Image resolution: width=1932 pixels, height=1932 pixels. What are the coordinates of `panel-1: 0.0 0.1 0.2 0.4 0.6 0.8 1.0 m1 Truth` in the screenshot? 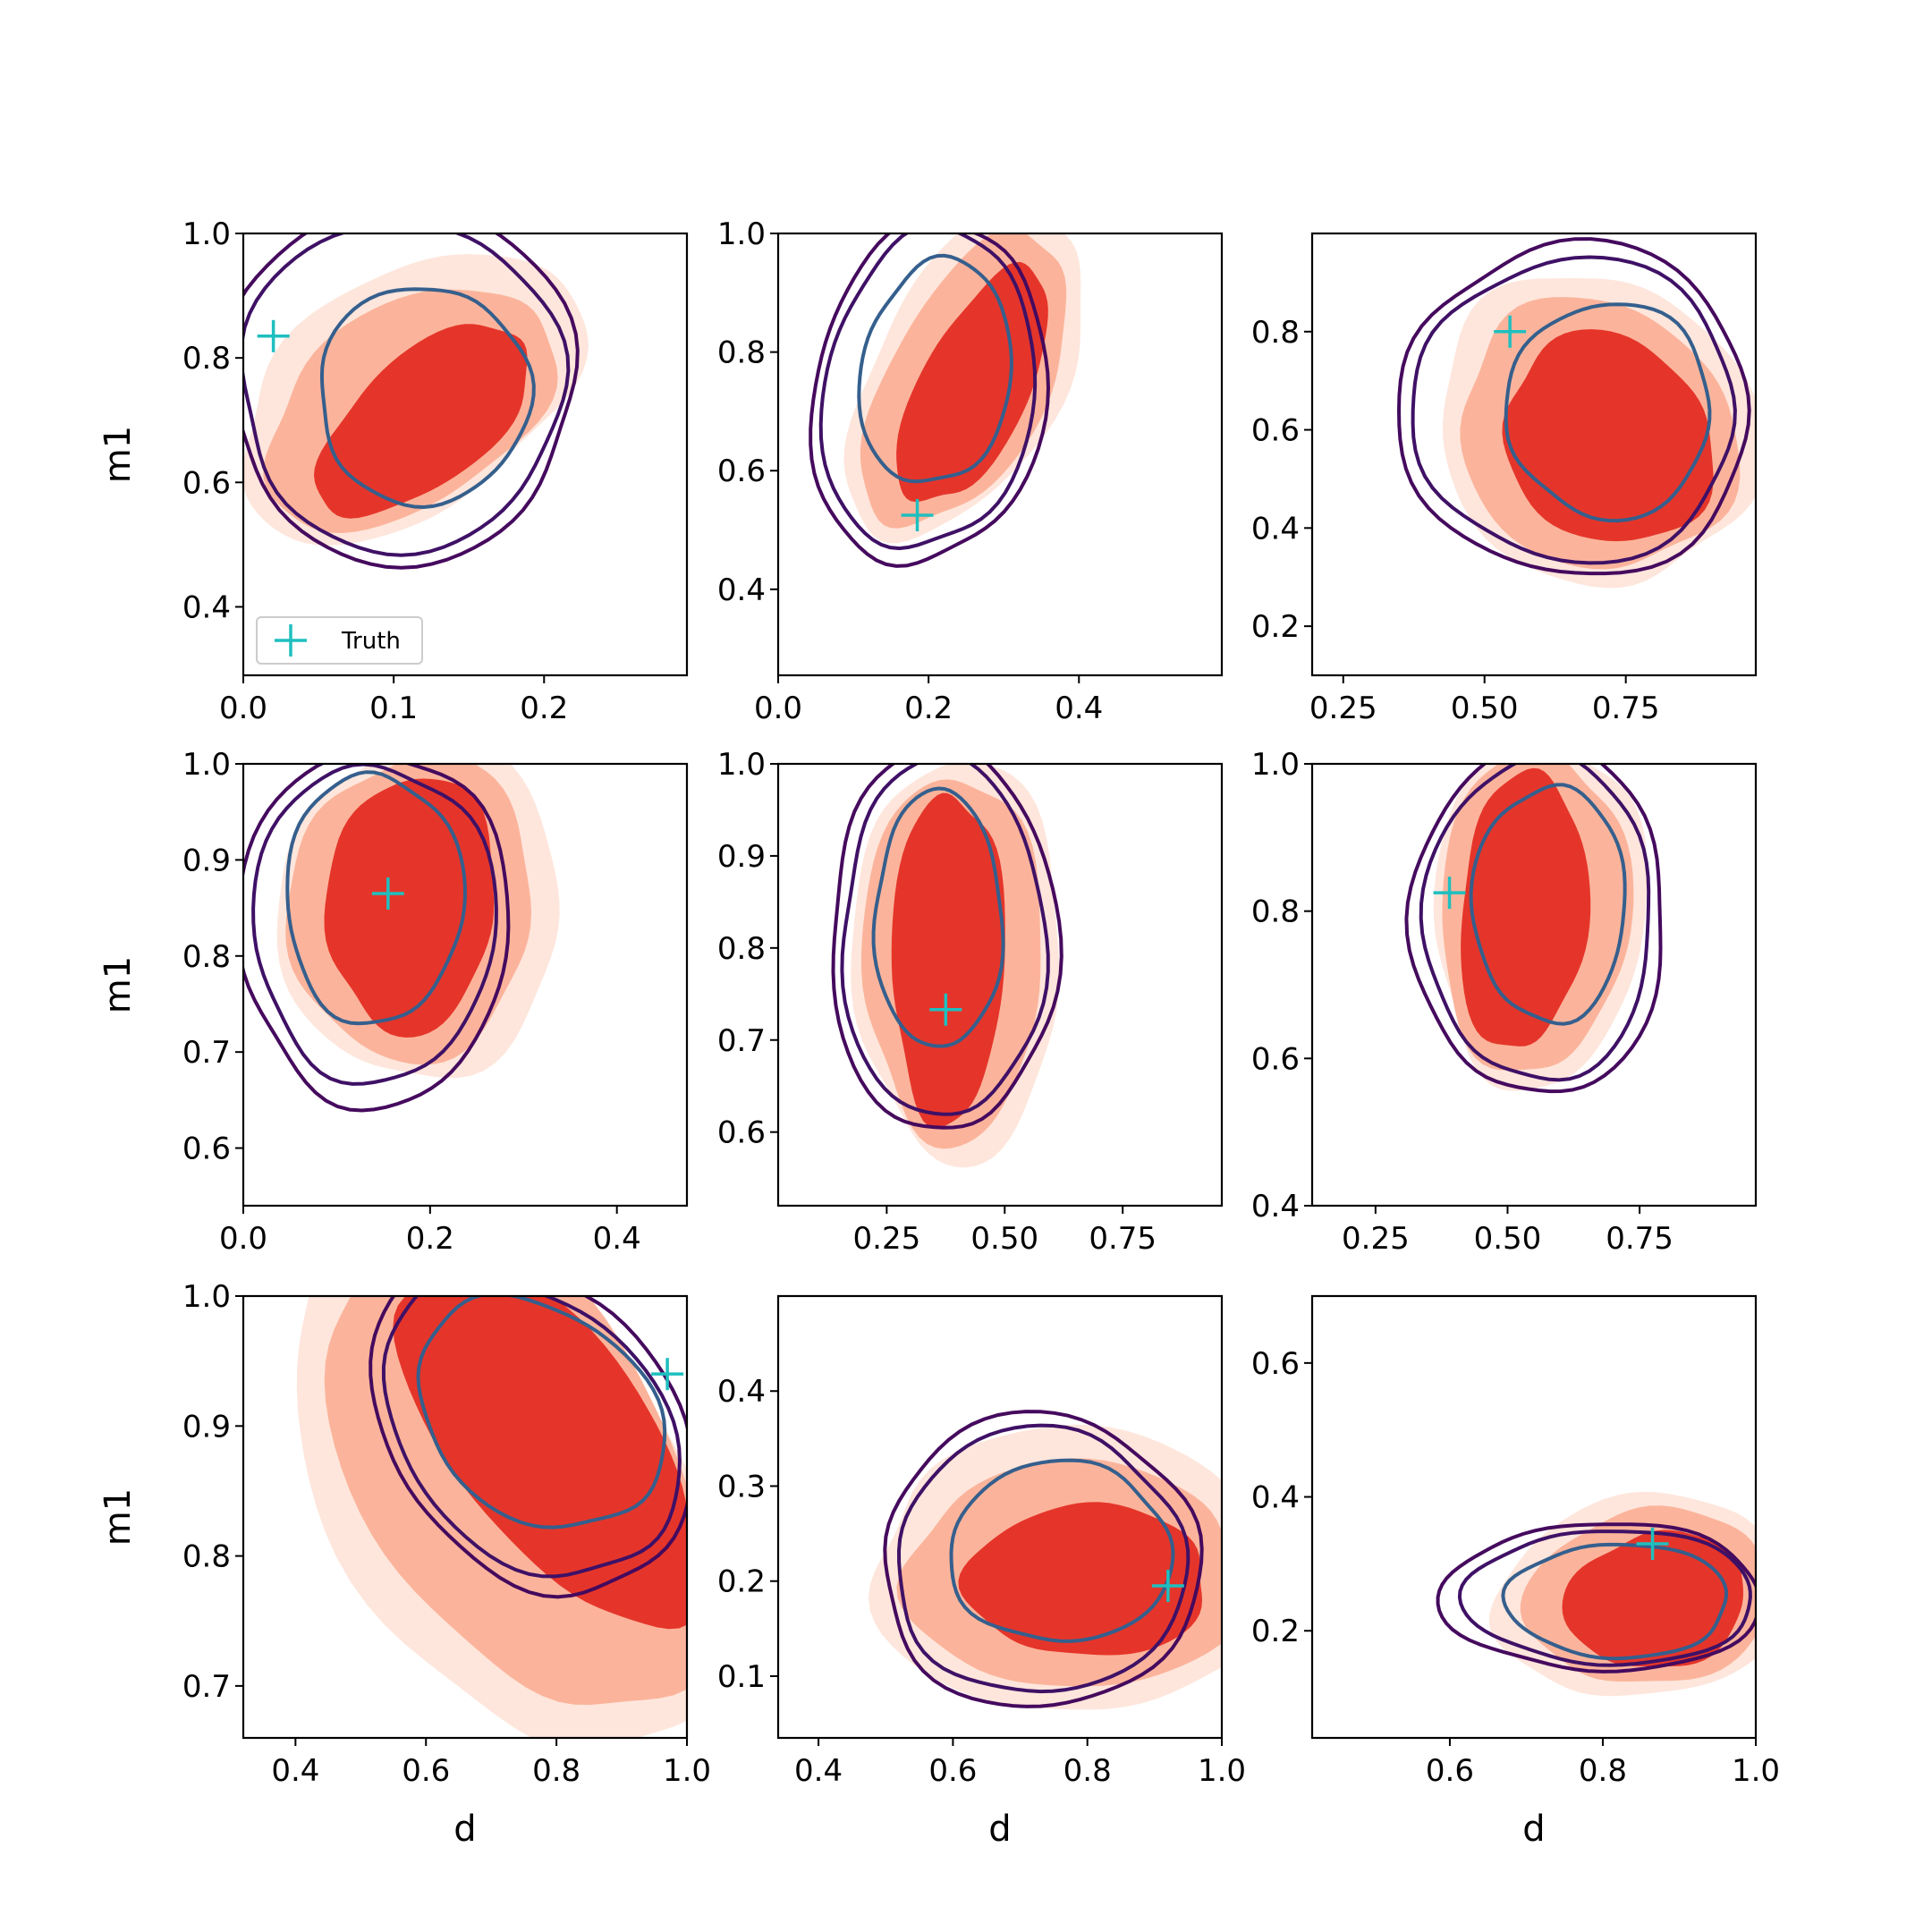 It's located at (393, 471).